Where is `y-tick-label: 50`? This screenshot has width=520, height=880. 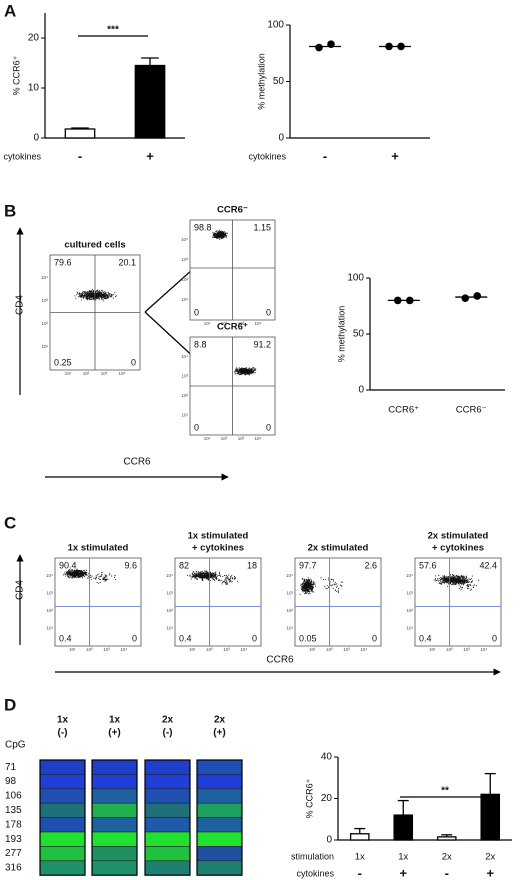
y-tick-label: 50 is located at coordinates (279, 81).